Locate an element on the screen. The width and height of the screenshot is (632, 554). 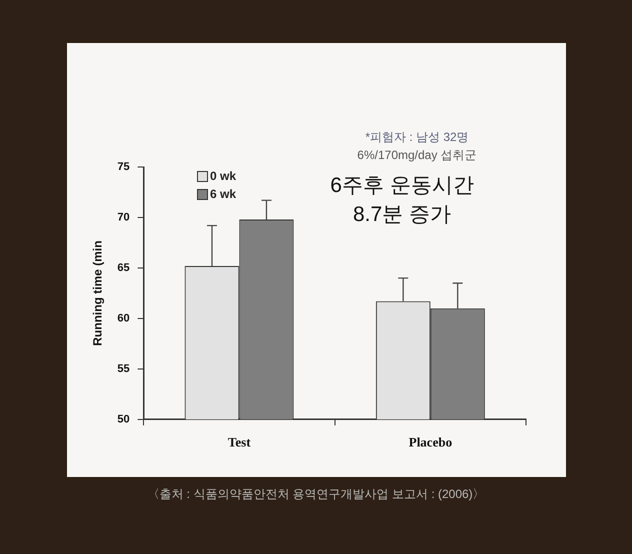
text: 〈출처 : 식품의약품안전처 용역연구개발사업 보고서 : (2006)〉 is located at coordinates (316, 494).